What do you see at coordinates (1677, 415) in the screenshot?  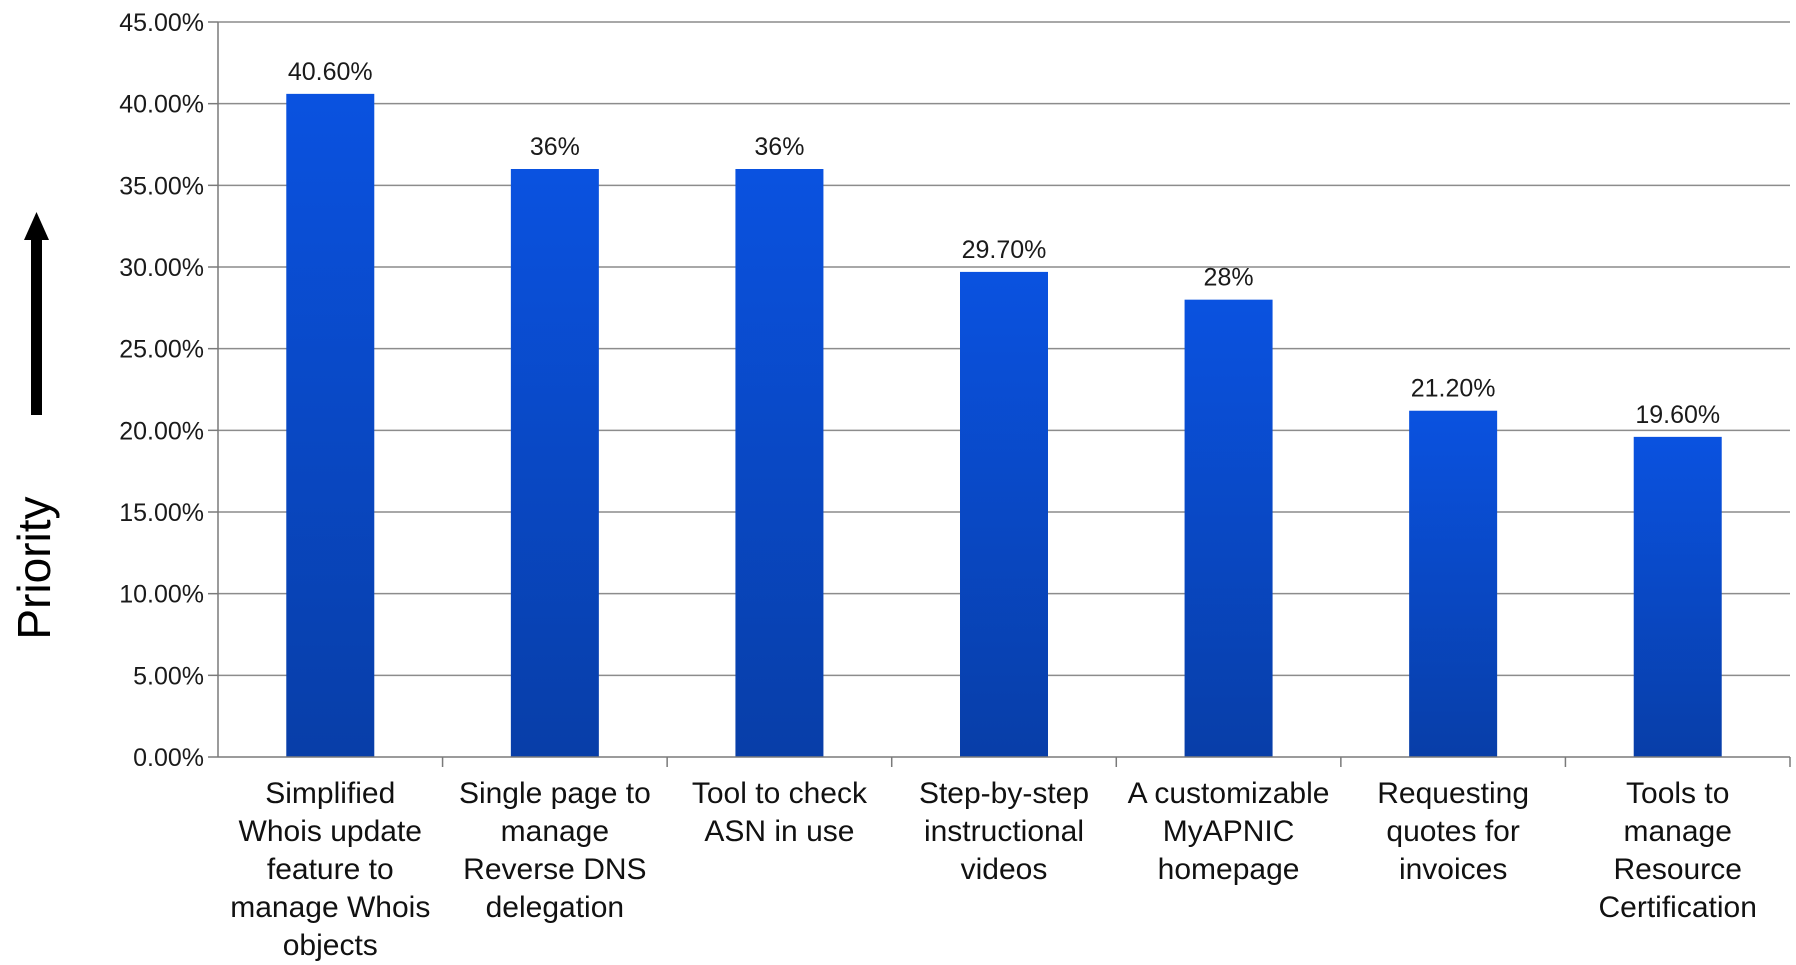 I see `data-label: 19.60%` at bounding box center [1677, 415].